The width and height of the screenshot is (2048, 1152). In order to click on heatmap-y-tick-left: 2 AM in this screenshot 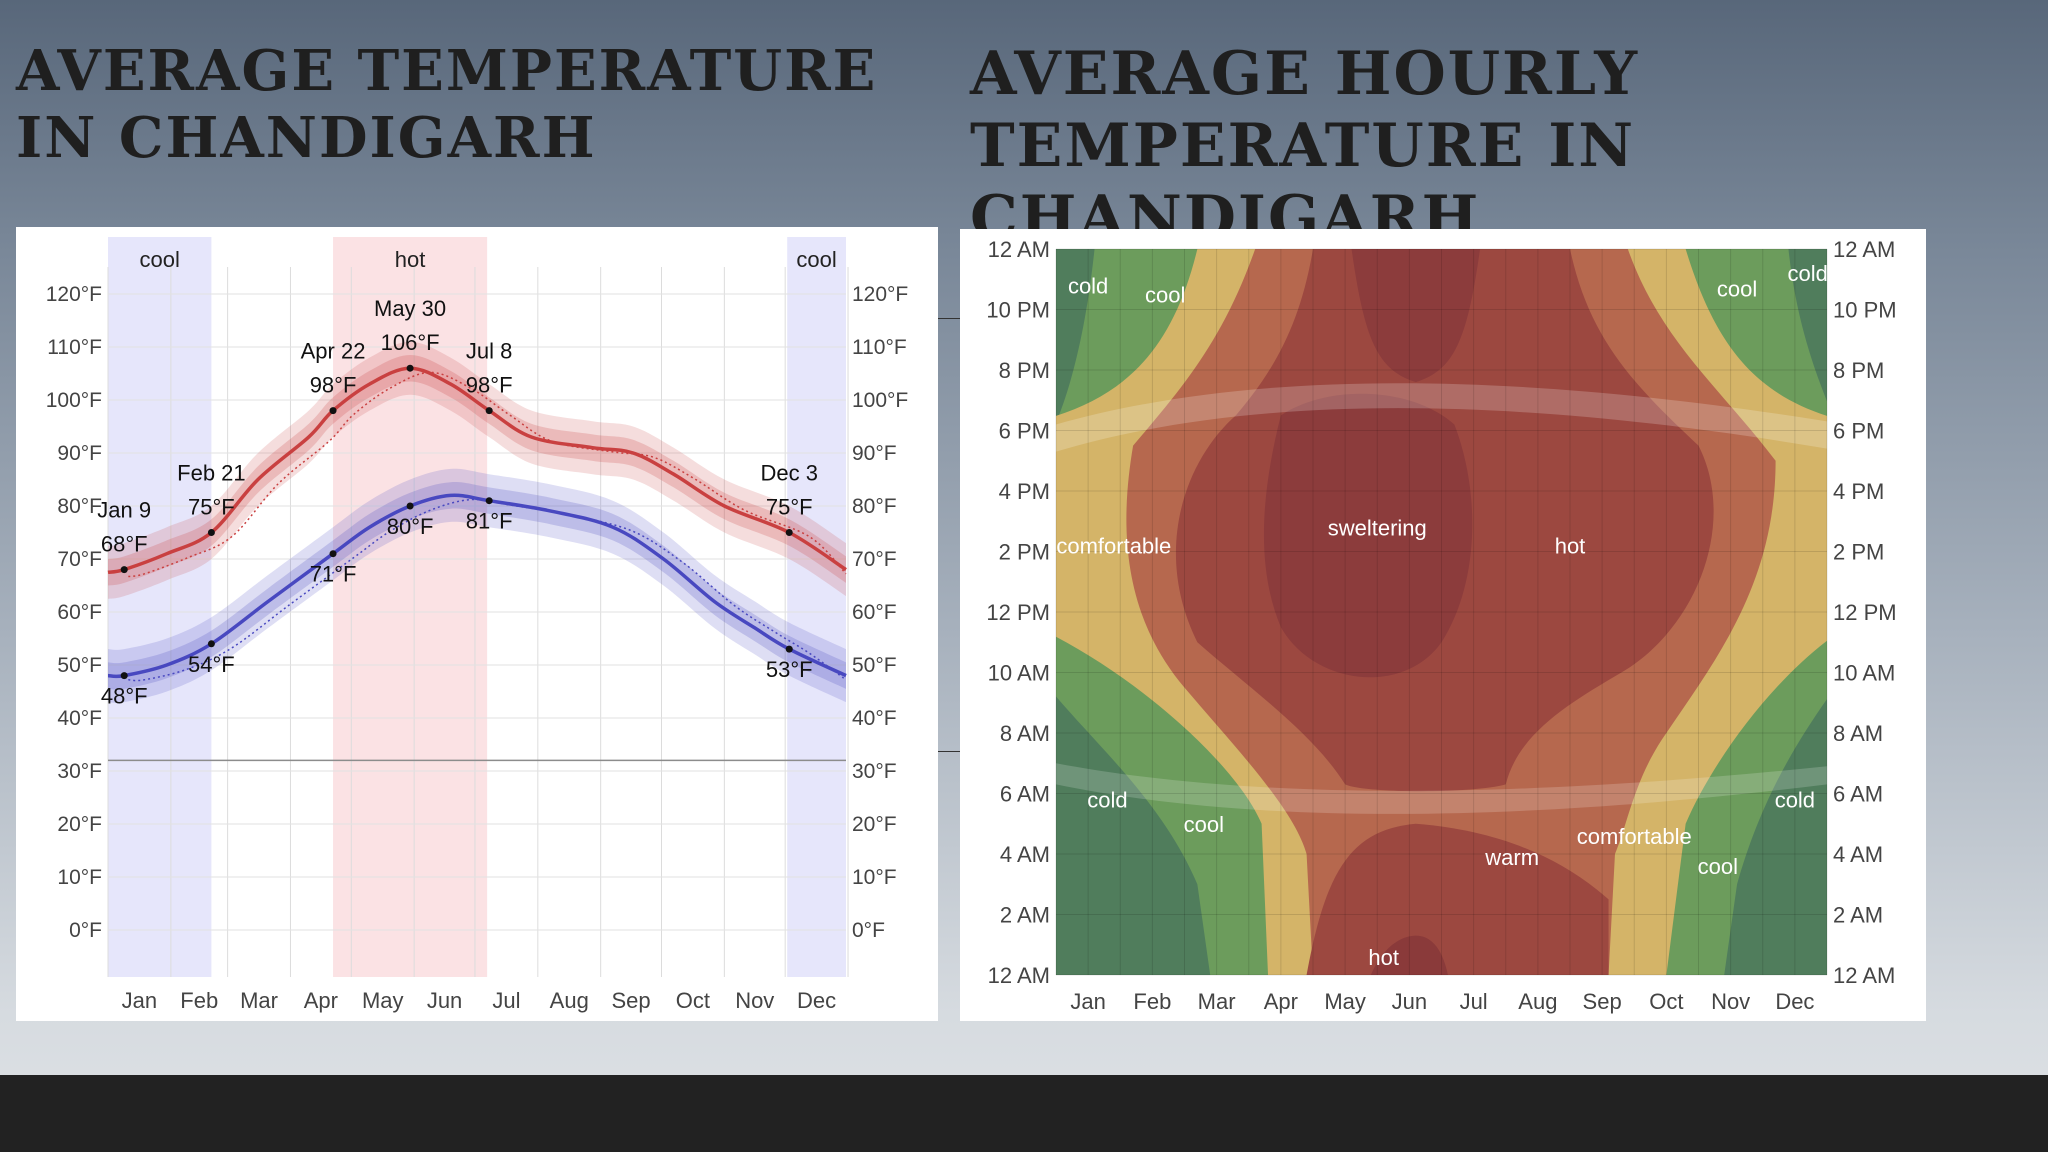, I will do `click(1025, 915)`.